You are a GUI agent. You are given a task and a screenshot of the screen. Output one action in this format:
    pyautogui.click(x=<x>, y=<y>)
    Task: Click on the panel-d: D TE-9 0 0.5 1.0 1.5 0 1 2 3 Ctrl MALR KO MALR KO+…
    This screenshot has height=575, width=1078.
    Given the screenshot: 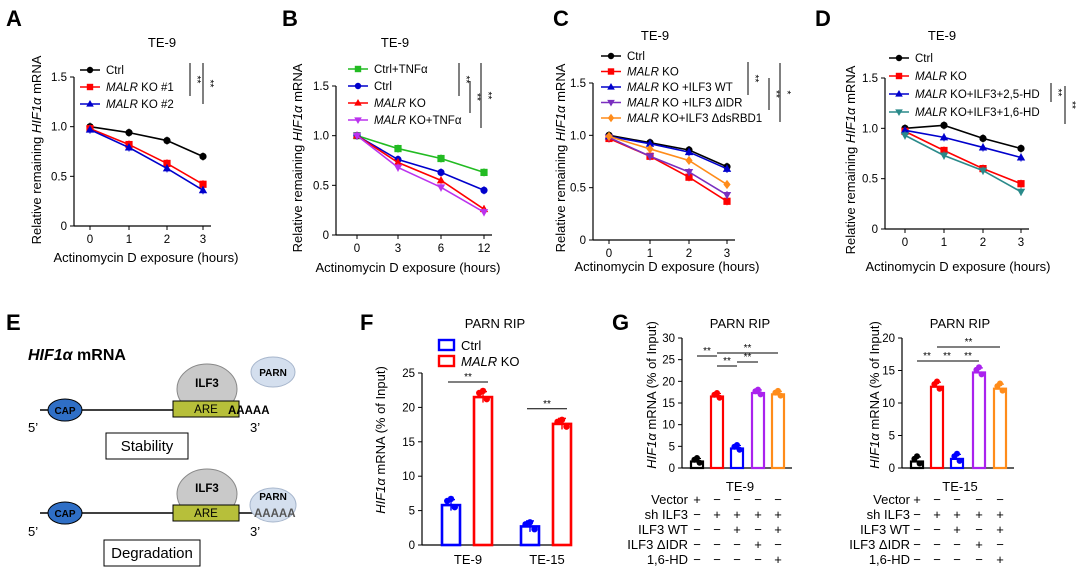 What is the action you would take?
    pyautogui.click(x=946, y=140)
    